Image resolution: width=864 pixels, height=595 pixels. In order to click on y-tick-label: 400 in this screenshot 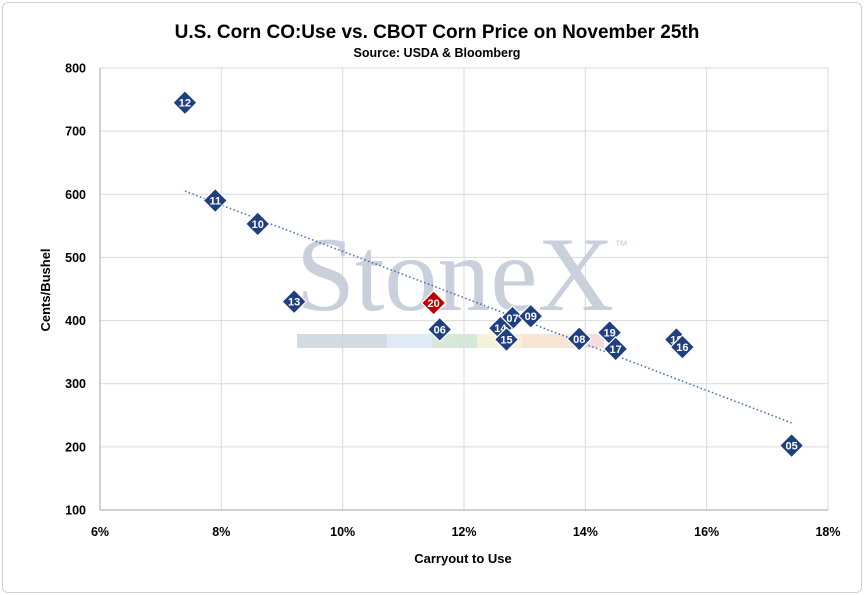, I will do `click(75, 321)`.